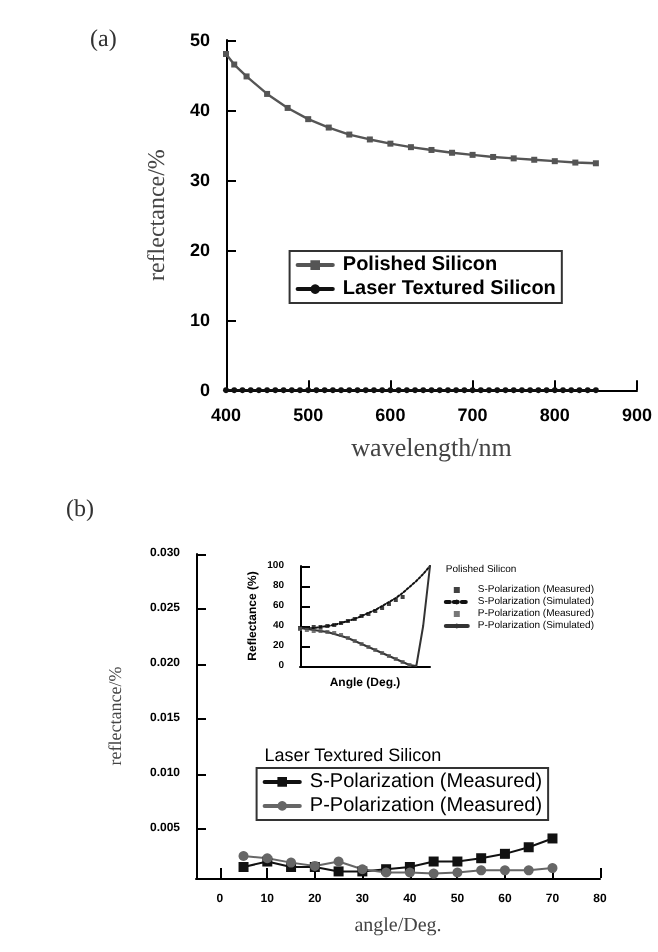 The image size is (658, 952). I want to click on chart-title: (a), so click(103, 38).